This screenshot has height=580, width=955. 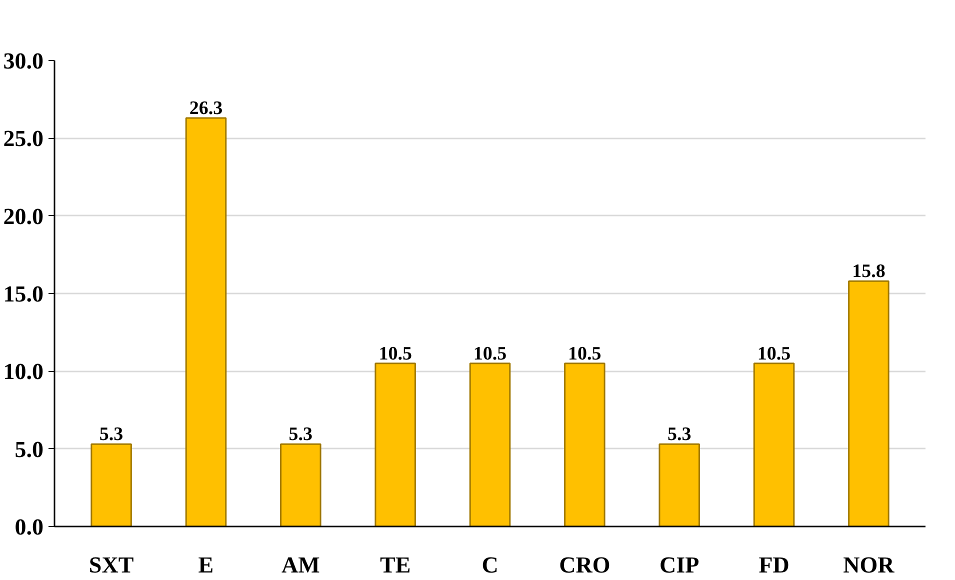 I want to click on x-tick-label: CRO, so click(x=584, y=565).